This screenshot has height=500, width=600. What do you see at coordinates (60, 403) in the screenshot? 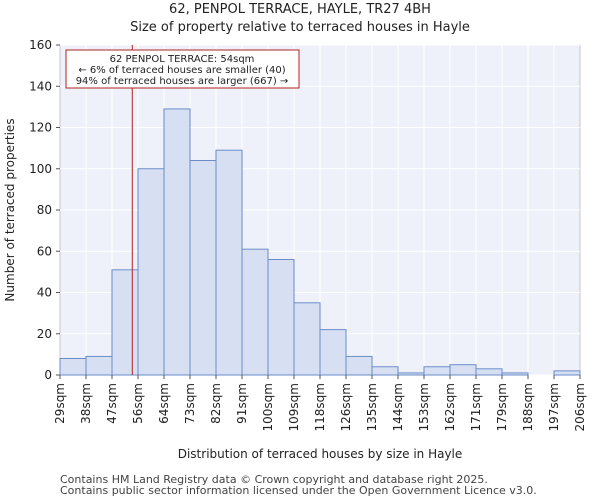
I see `x-tick-label: 29sqm` at bounding box center [60, 403].